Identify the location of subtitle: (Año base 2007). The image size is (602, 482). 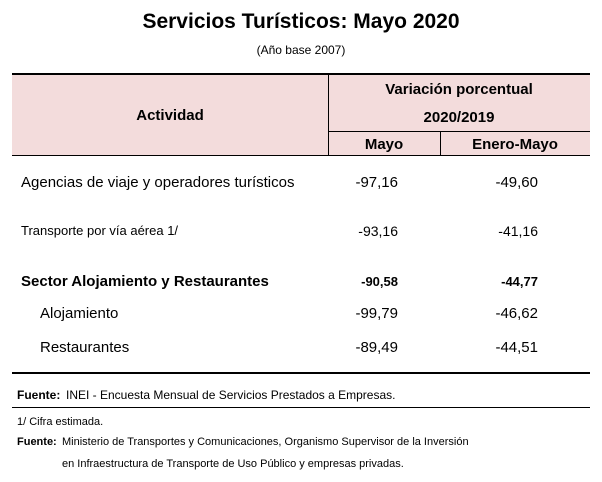
(301, 50).